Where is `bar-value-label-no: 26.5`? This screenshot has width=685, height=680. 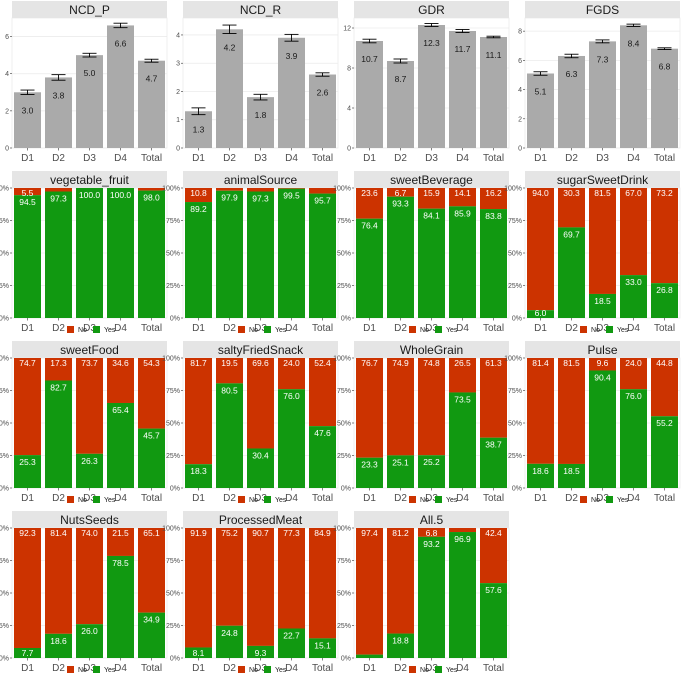
bar-value-label-no: 26.5 is located at coordinates (462, 363).